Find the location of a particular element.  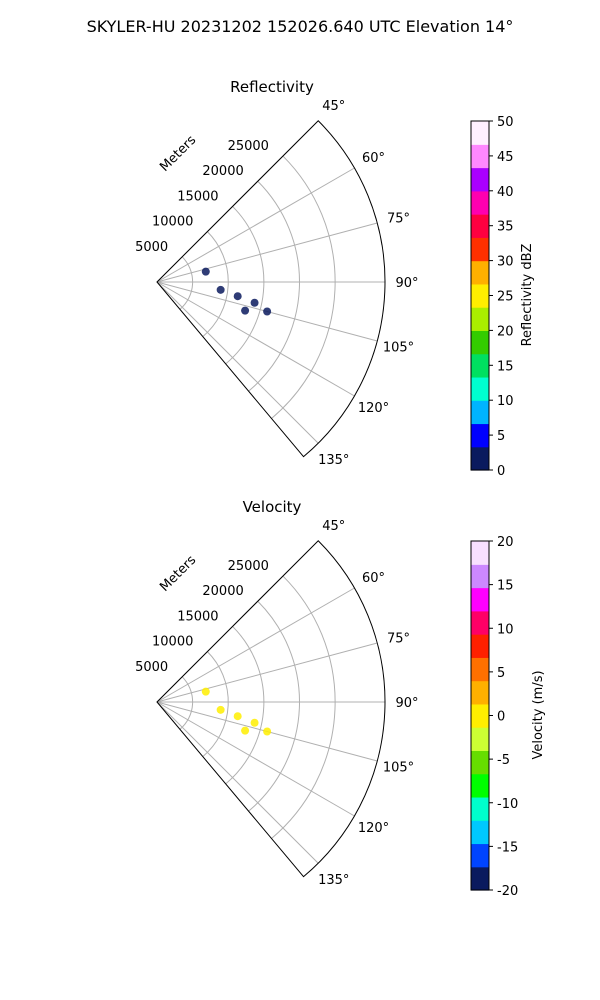

velocity-colorbar-label: Velocity (m/s) is located at coordinates (538, 714).